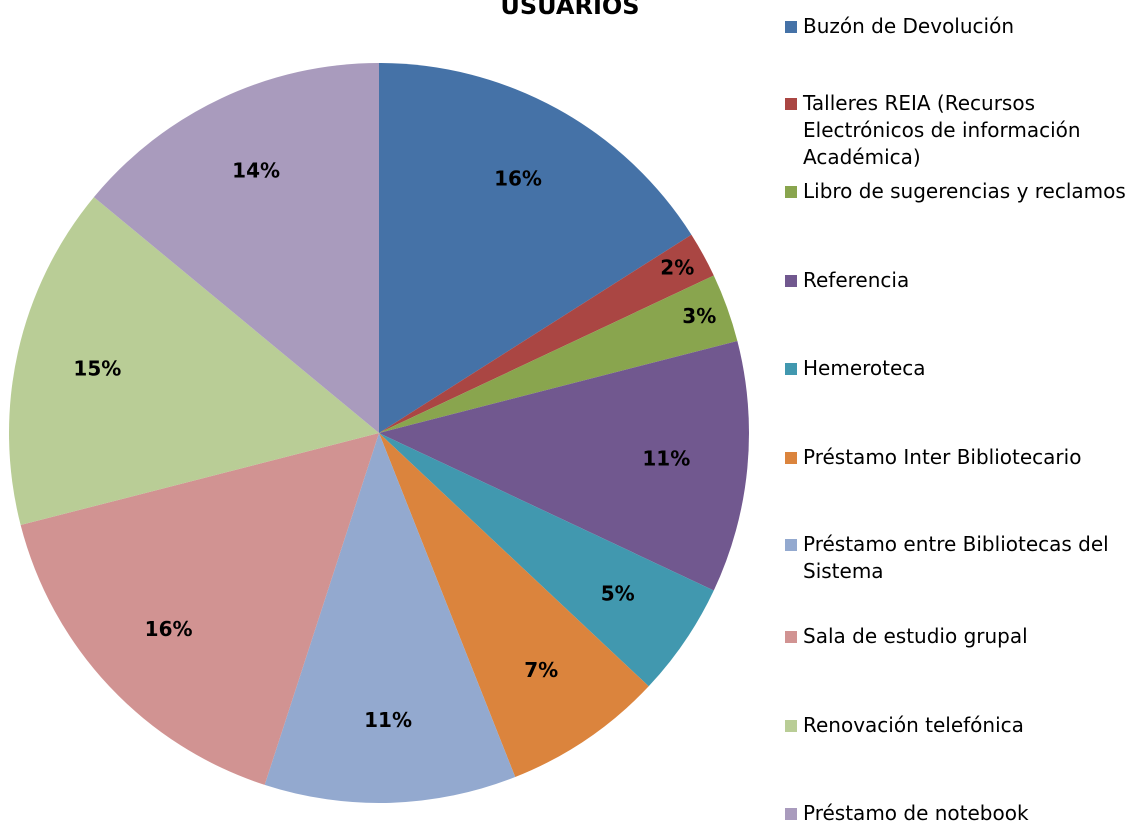 The image size is (1148, 839). What do you see at coordinates (699, 316) in the screenshot?
I see `data-label: 3%` at bounding box center [699, 316].